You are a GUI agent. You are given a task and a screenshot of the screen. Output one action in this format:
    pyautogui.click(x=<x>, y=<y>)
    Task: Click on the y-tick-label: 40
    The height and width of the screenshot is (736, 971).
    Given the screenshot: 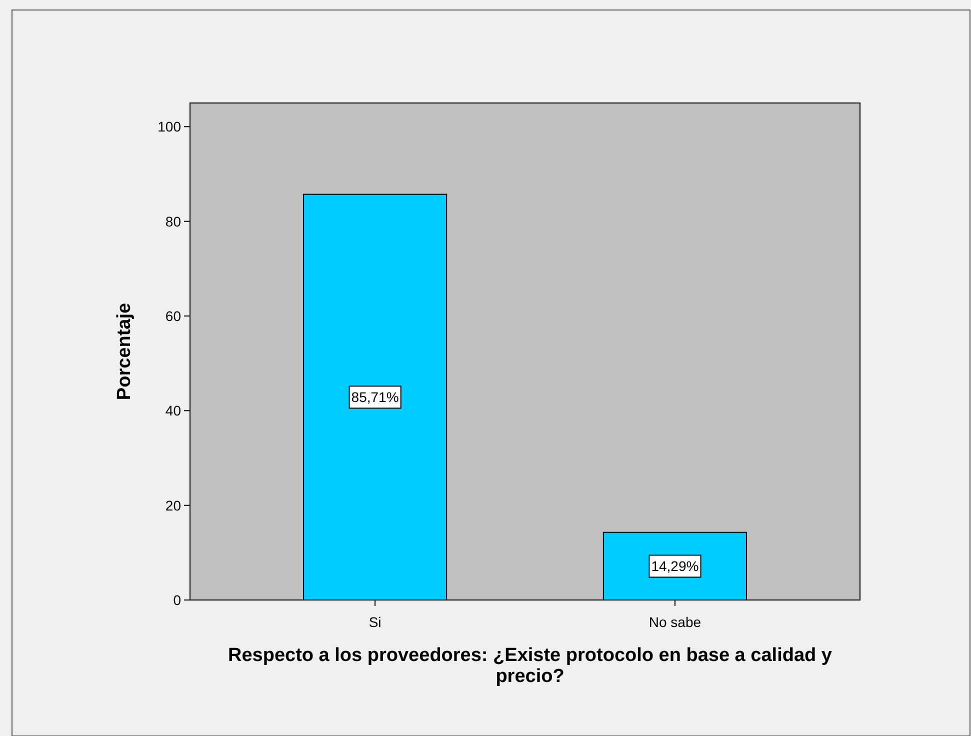 What is the action you would take?
    pyautogui.click(x=173, y=410)
    